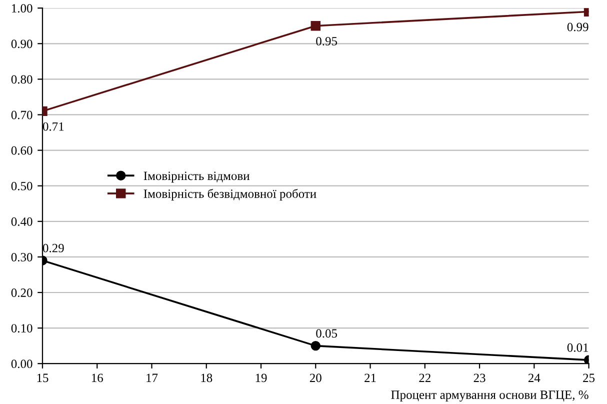 The width and height of the screenshot is (607, 404). I want to click on legend-label: Імовірність відмови, so click(197, 177).